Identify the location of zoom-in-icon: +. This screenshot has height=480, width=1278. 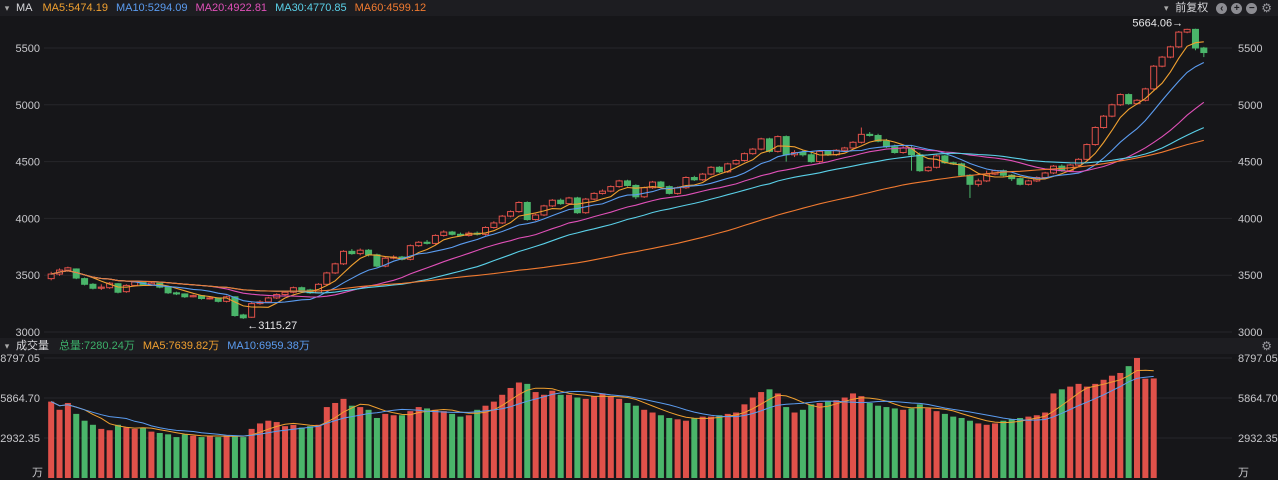
(1237, 8).